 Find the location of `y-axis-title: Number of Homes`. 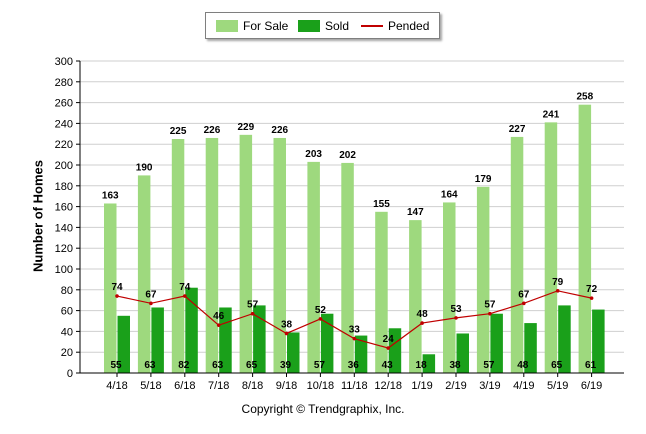

y-axis-title: Number of Homes is located at coordinates (38, 216).